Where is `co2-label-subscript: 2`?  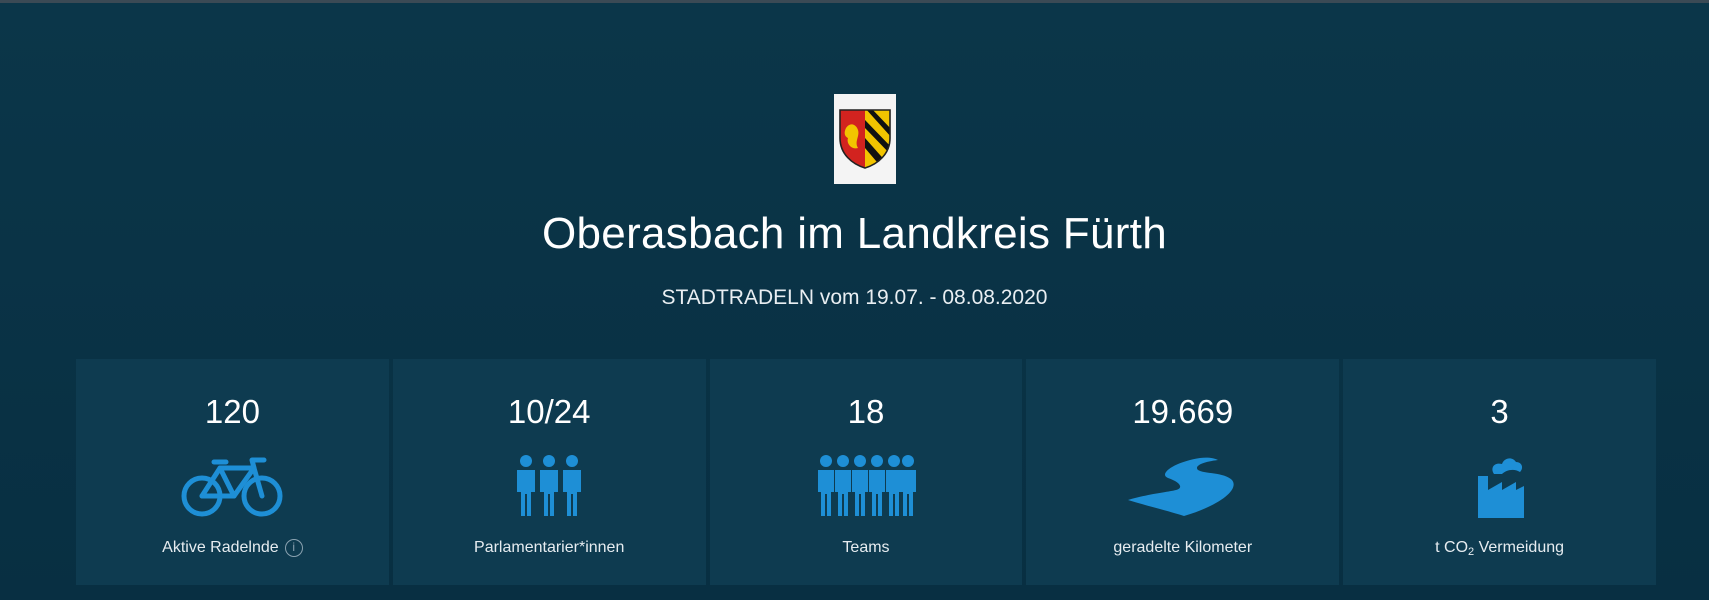 co2-label-subscript: 2 is located at coordinates (1471, 552).